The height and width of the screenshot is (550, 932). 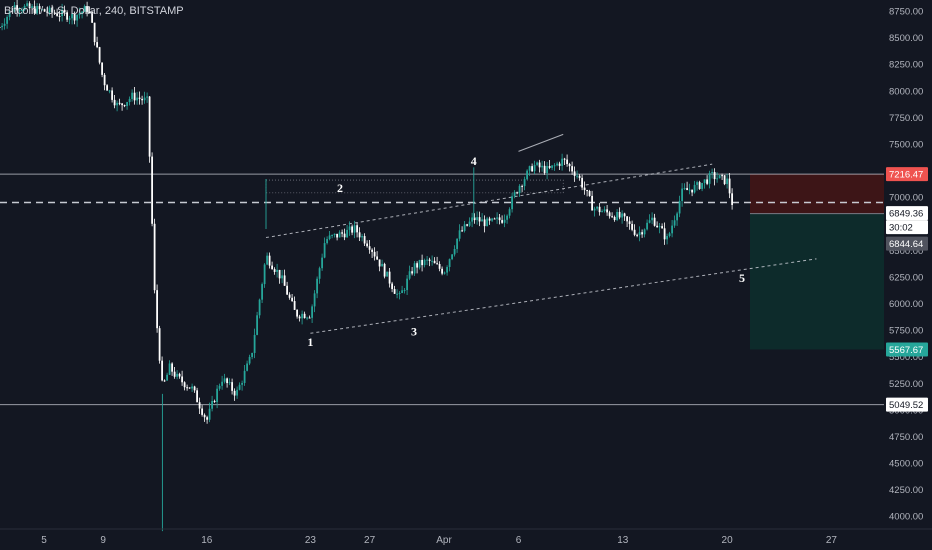 I want to click on countdown-badge: 30:02, so click(x=901, y=228).